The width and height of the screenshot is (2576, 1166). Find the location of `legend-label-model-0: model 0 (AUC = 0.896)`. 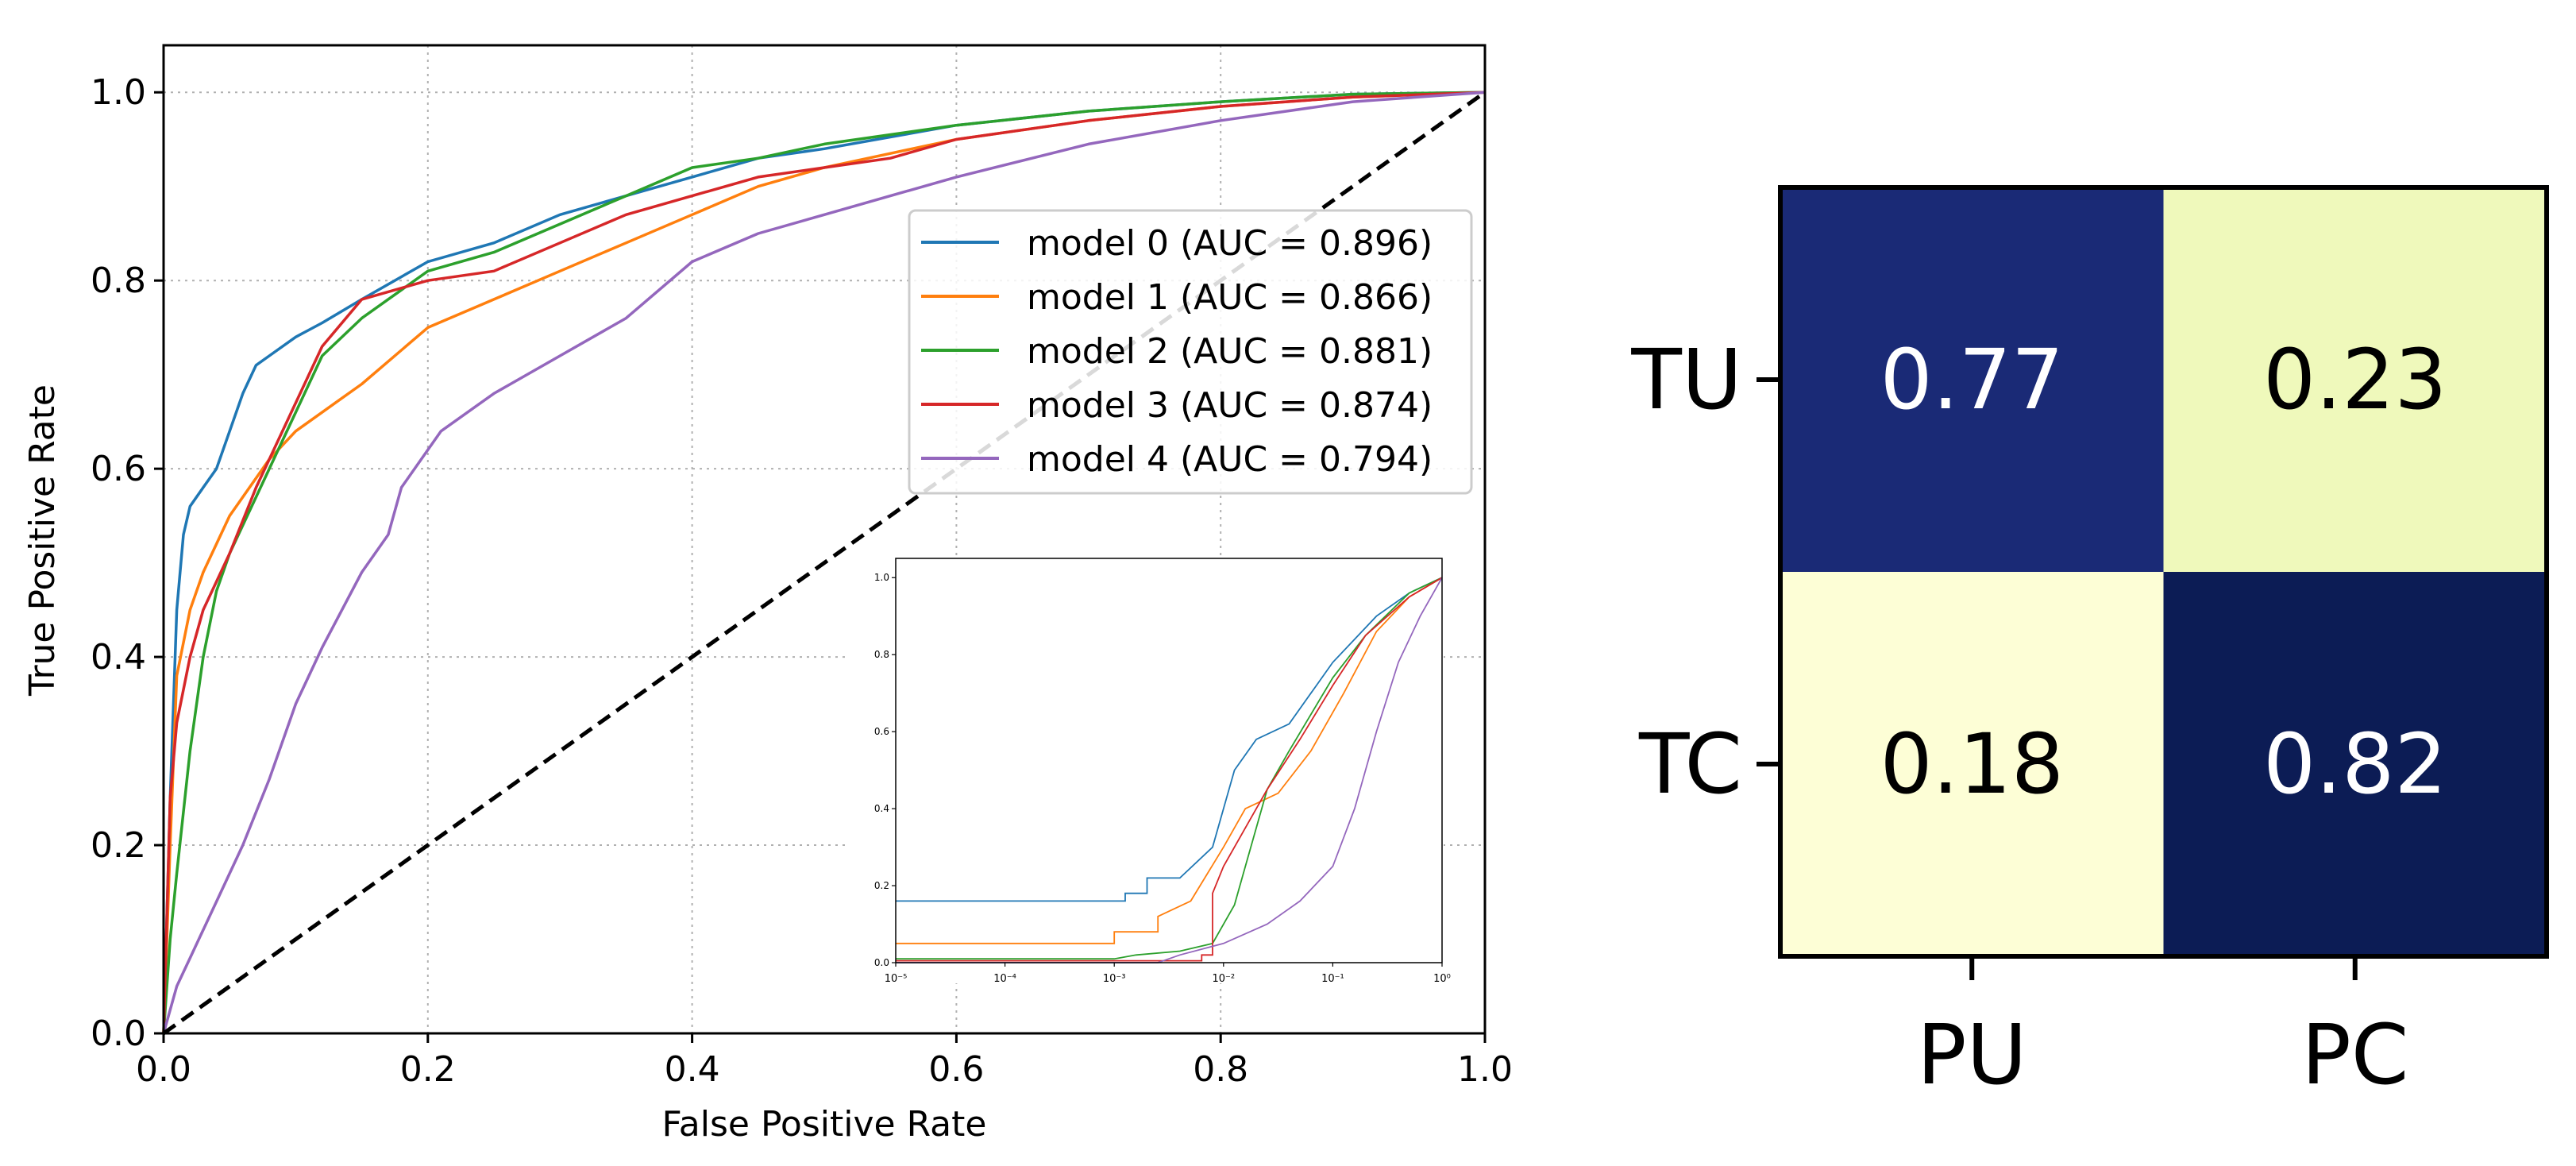

legend-label-model-0: model 0 (AUC = 0.896) is located at coordinates (1230, 243).